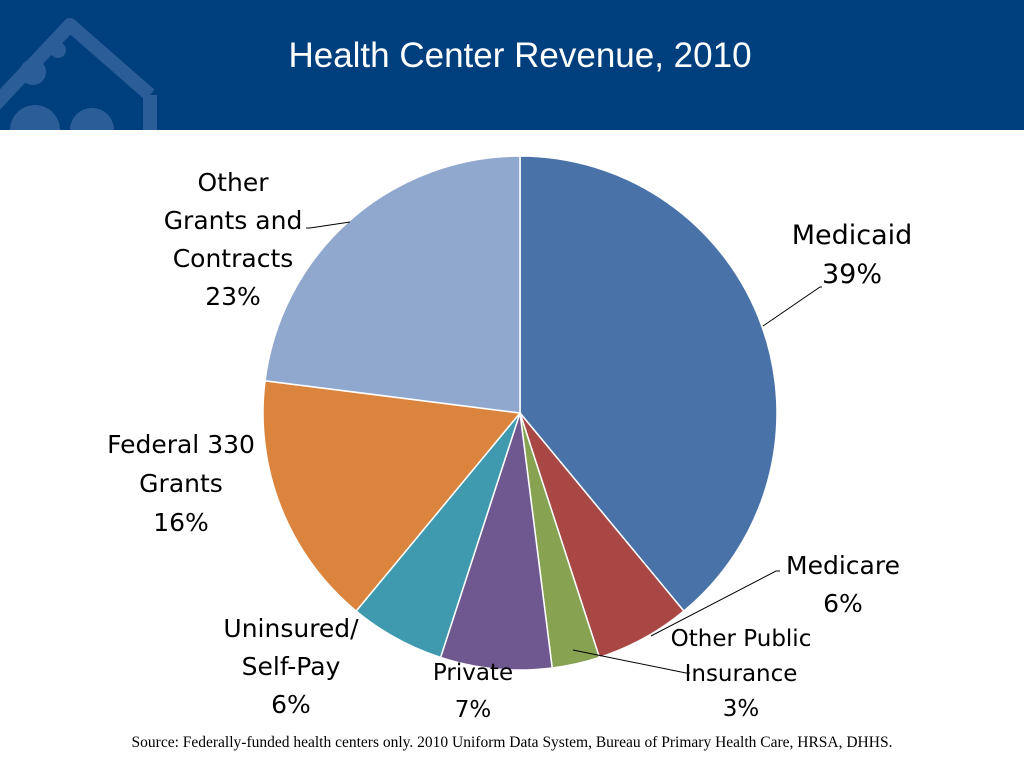  What do you see at coordinates (843, 584) in the screenshot?
I see `slice-label: Medicare 6%` at bounding box center [843, 584].